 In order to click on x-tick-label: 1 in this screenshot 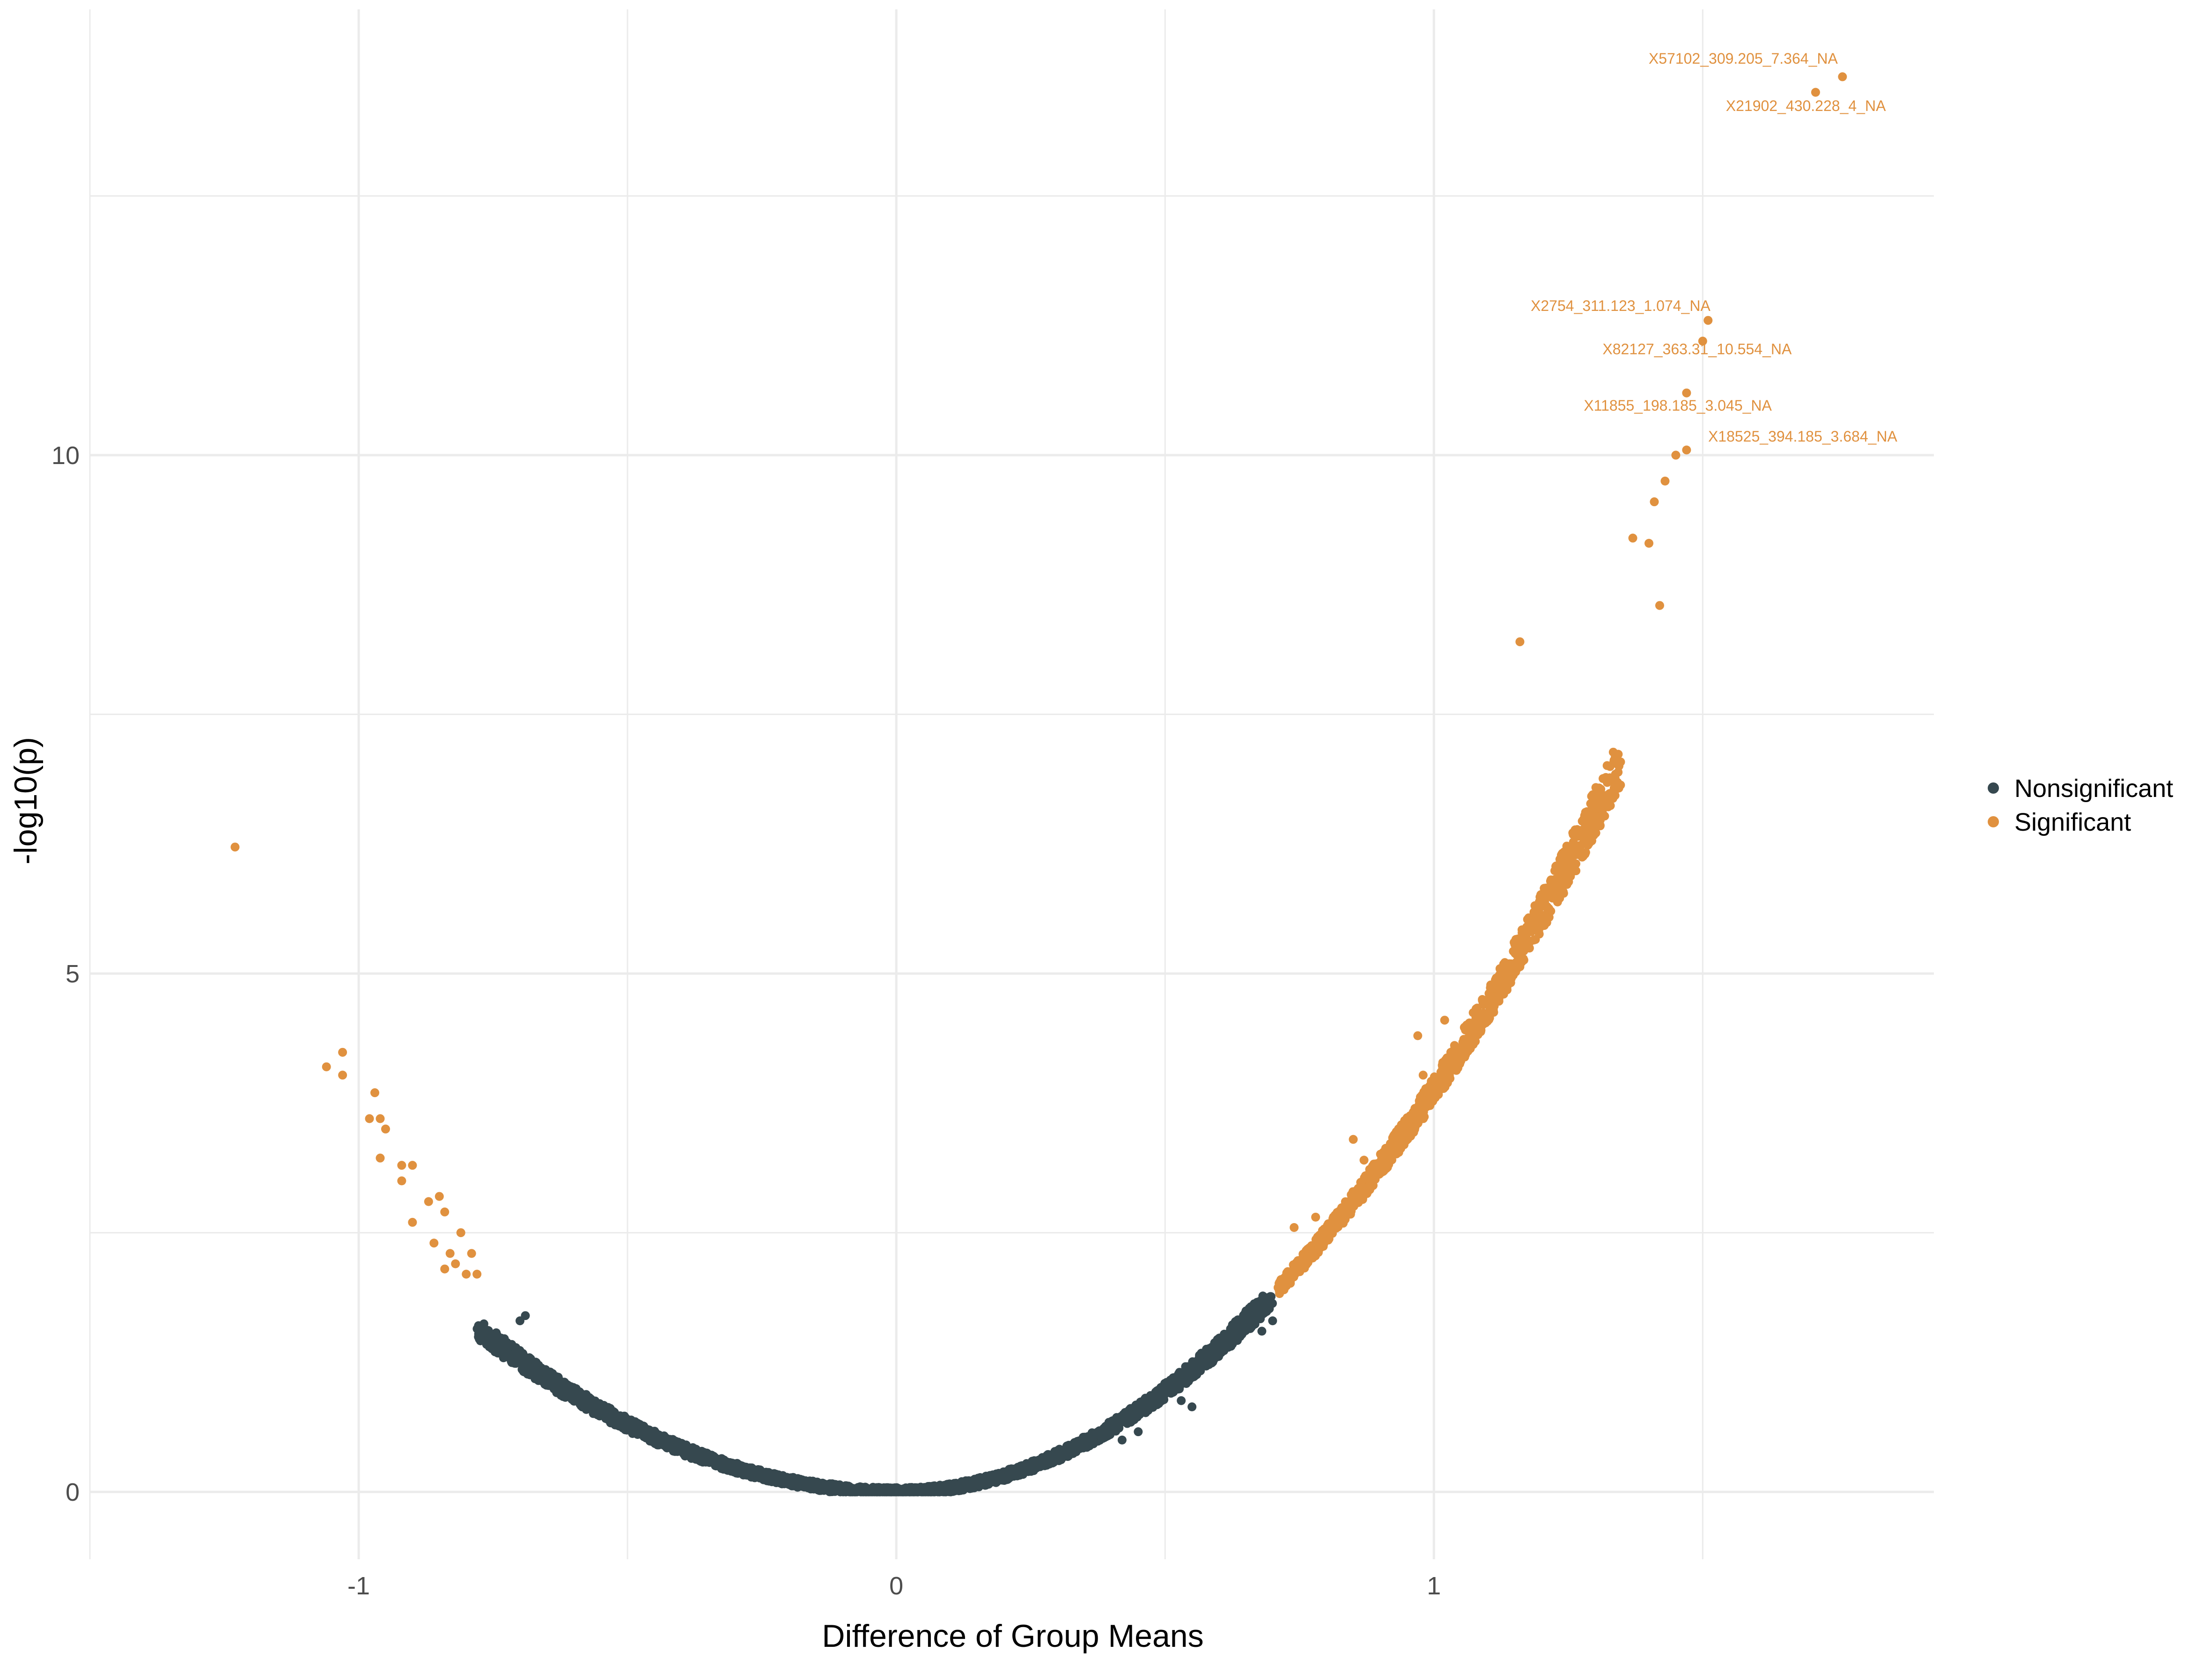, I will do `click(1434, 1586)`.